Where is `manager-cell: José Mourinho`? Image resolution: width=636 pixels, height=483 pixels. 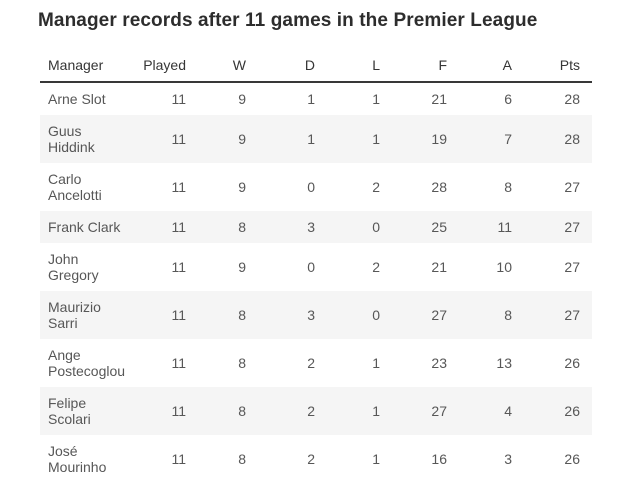 manager-cell: José Mourinho is located at coordinates (77, 459).